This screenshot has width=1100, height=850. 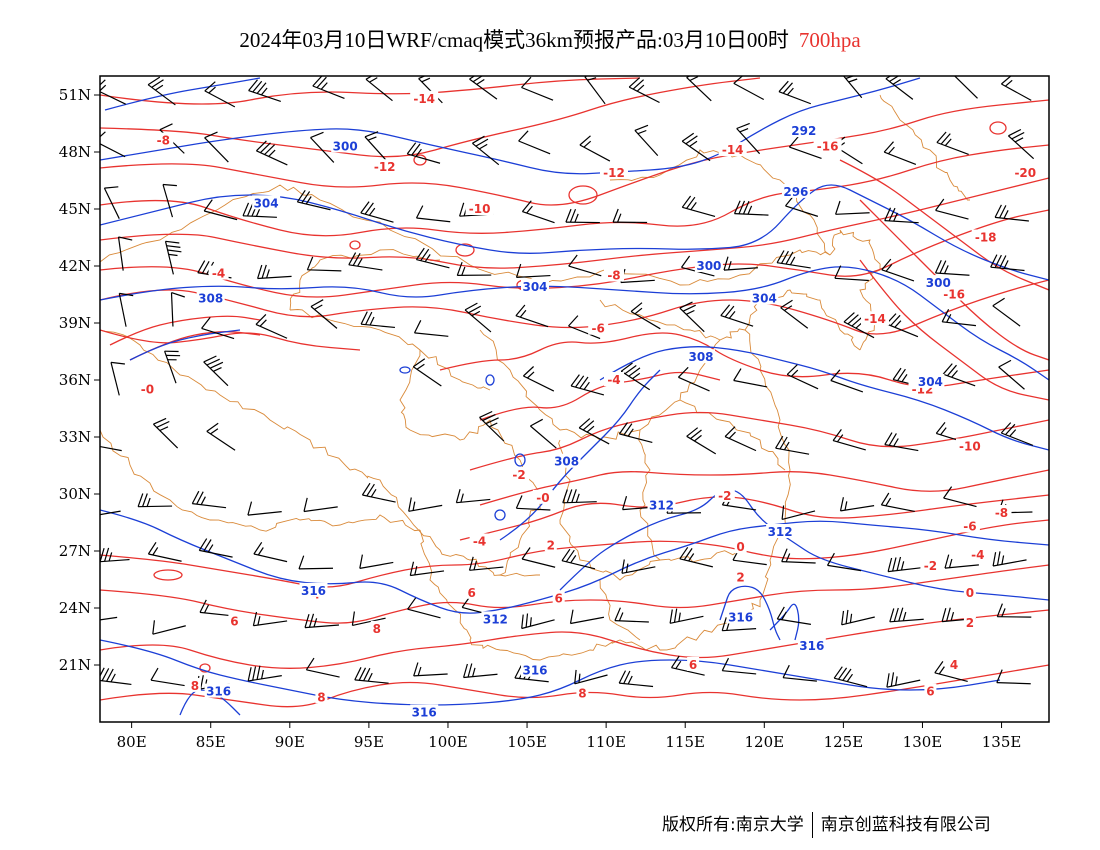 I want to click on height-contour-label: 308, so click(x=700, y=357).